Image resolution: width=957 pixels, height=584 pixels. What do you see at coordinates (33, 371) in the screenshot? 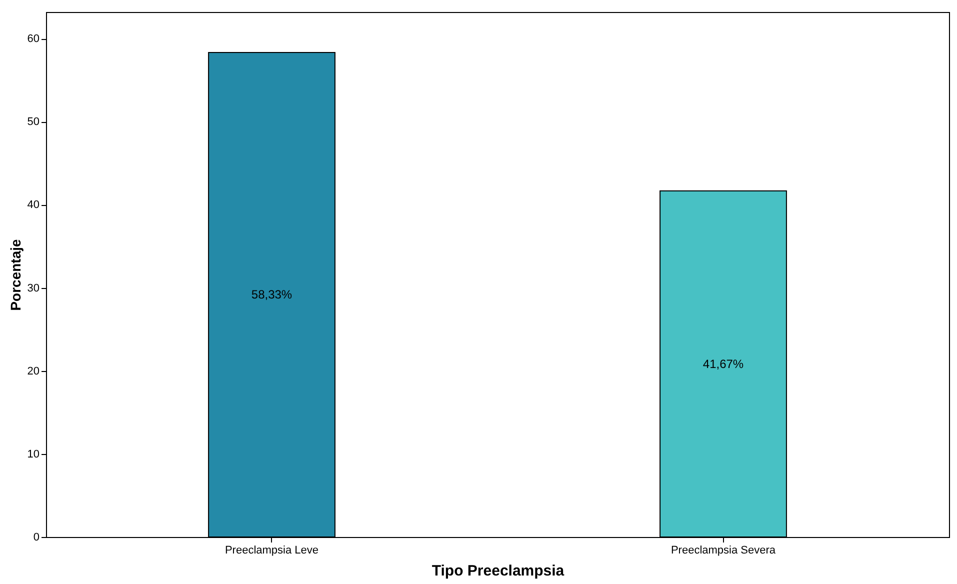
I see `y-tick-label: 20` at bounding box center [33, 371].